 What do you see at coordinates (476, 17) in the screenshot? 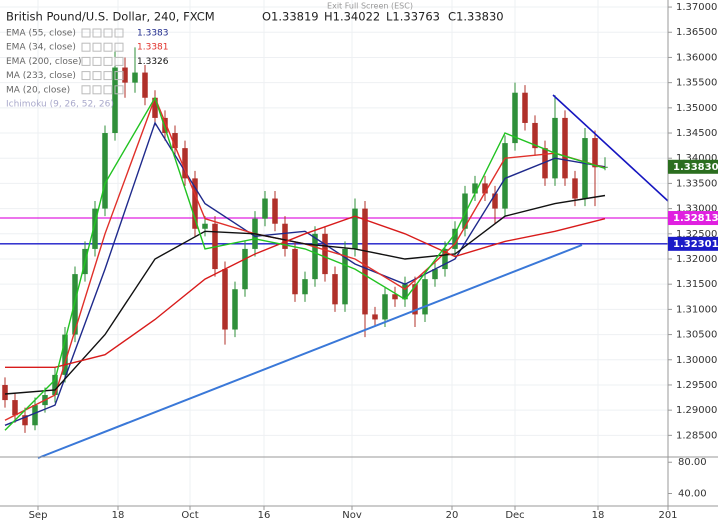
I see `ohlc-value: C1.33830` at bounding box center [476, 17].